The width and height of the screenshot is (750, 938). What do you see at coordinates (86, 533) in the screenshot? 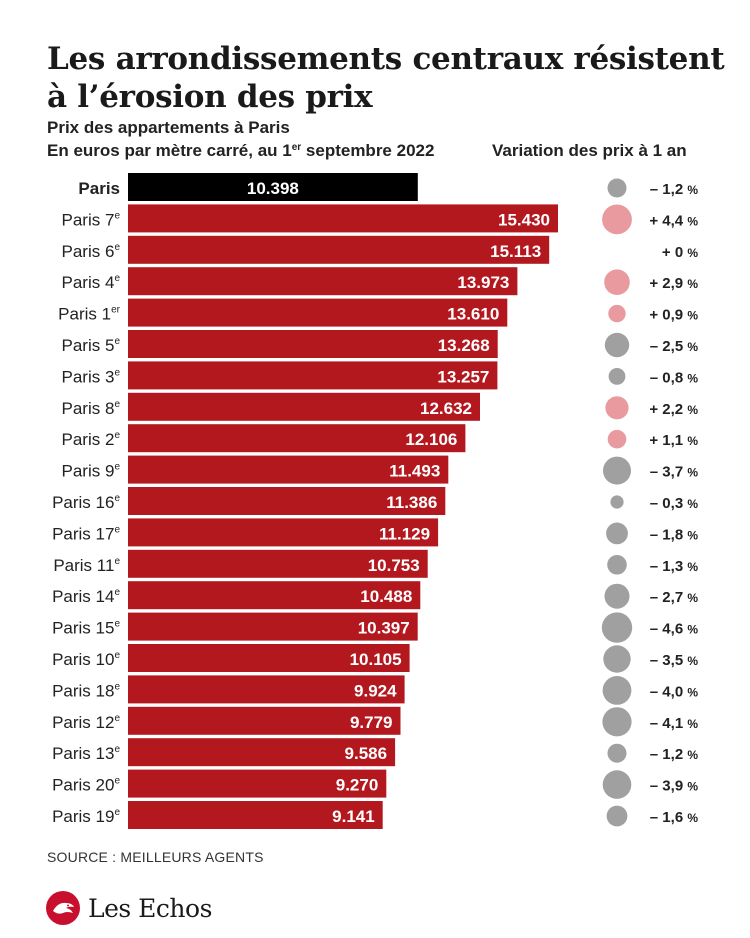
I see `category-label: Paris 17e` at bounding box center [86, 533].